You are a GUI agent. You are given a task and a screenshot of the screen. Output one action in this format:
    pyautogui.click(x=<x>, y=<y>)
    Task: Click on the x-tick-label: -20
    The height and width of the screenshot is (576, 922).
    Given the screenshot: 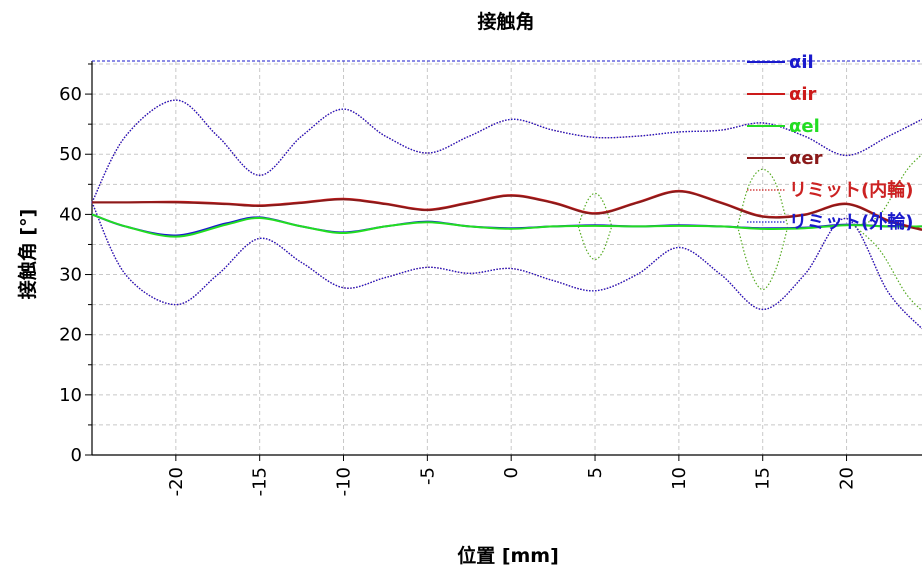 What is the action you would take?
    pyautogui.click(x=176, y=481)
    